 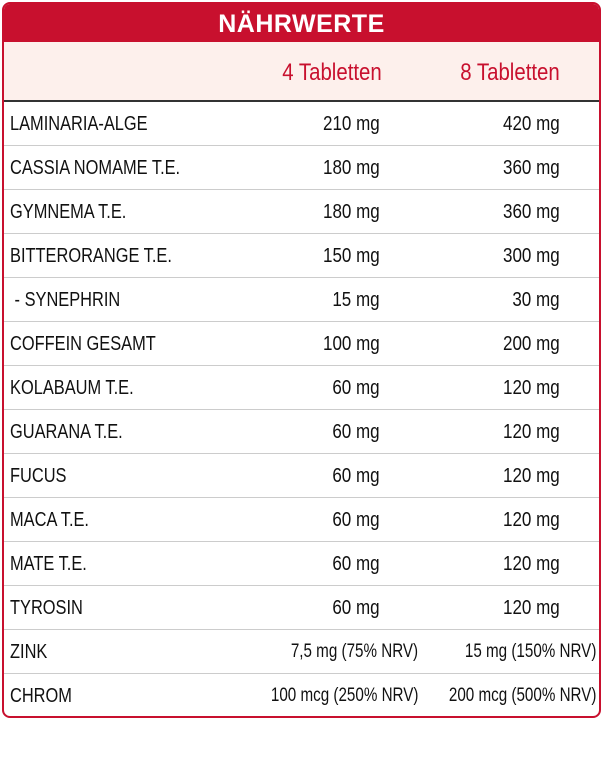 What do you see at coordinates (536, 300) in the screenshot?
I see `amount: 30 mg` at bounding box center [536, 300].